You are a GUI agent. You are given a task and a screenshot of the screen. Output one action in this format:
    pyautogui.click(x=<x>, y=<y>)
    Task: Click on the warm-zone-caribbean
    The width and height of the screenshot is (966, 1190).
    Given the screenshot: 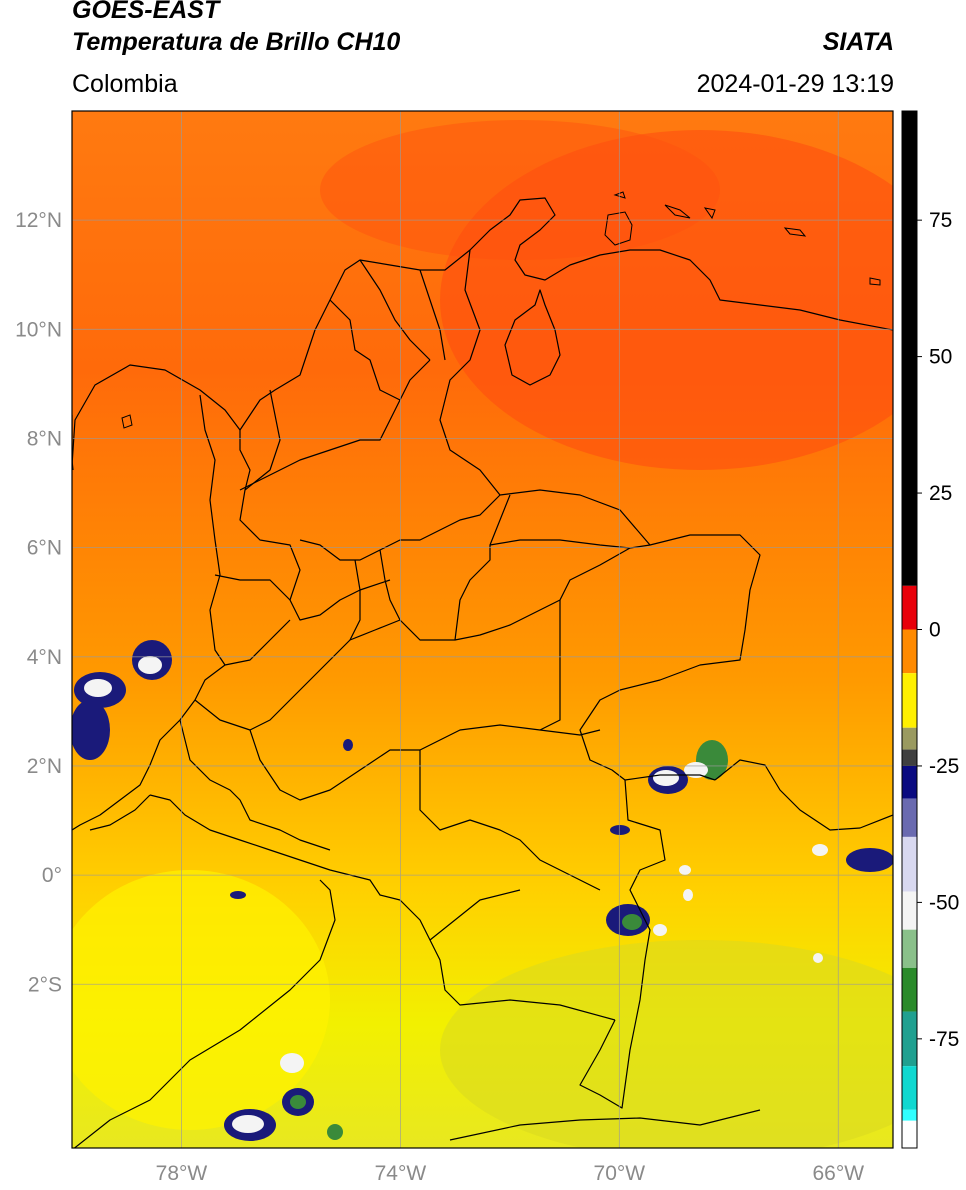 What is the action you would take?
    pyautogui.click(x=520, y=190)
    